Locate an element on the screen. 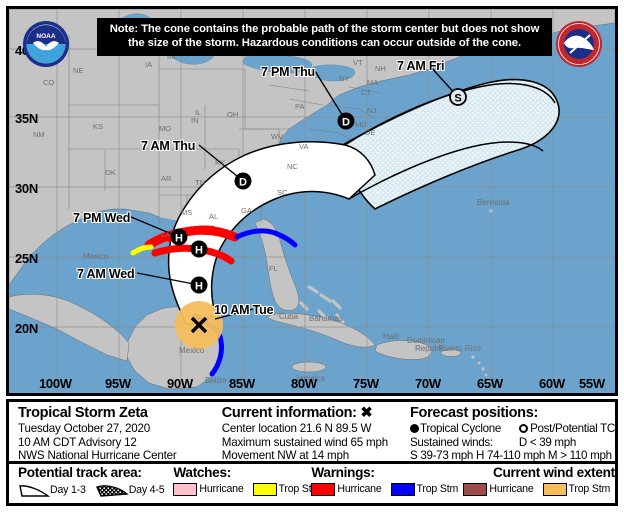  legend-wind-hurricane: Hurricane is located at coordinates (498, 489).